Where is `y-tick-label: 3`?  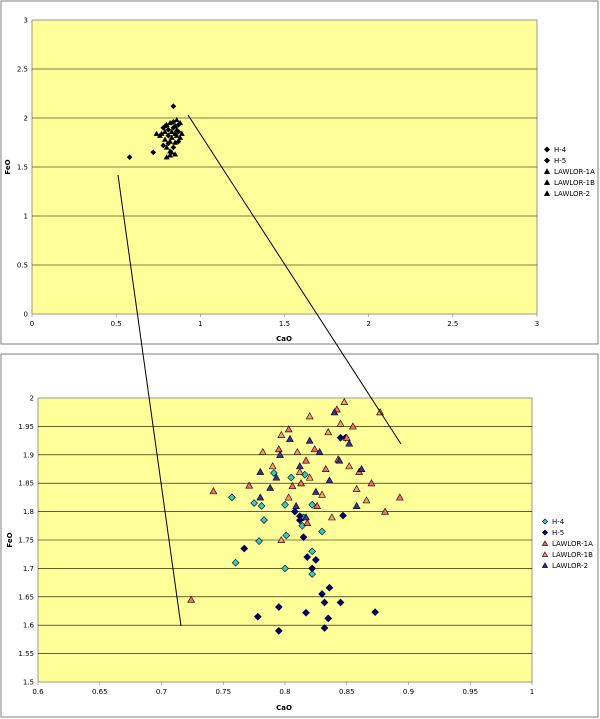 y-tick-label: 3 is located at coordinates (26, 21).